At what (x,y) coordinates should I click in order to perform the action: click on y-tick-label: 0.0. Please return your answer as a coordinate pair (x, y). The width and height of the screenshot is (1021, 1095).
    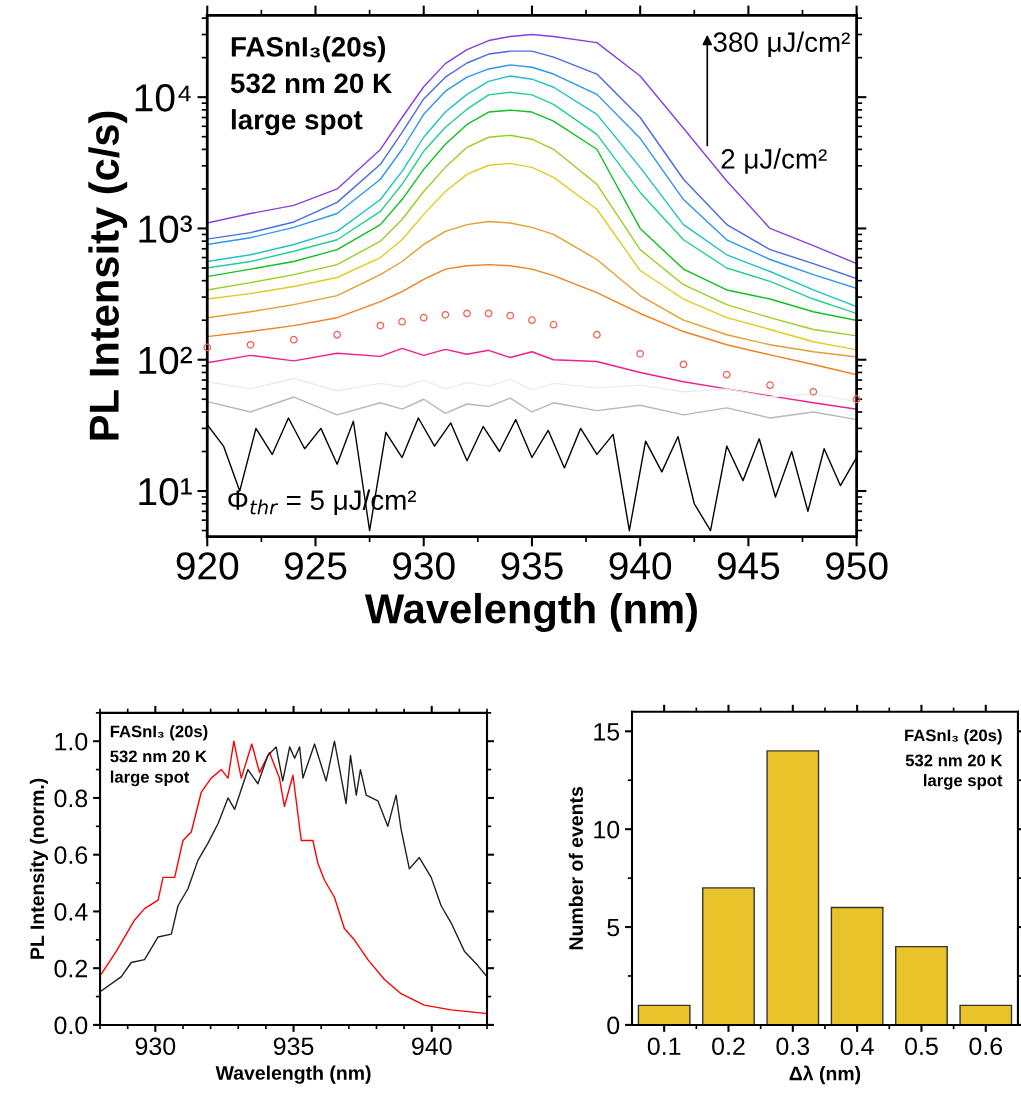
    Looking at the image, I should click on (71, 1025).